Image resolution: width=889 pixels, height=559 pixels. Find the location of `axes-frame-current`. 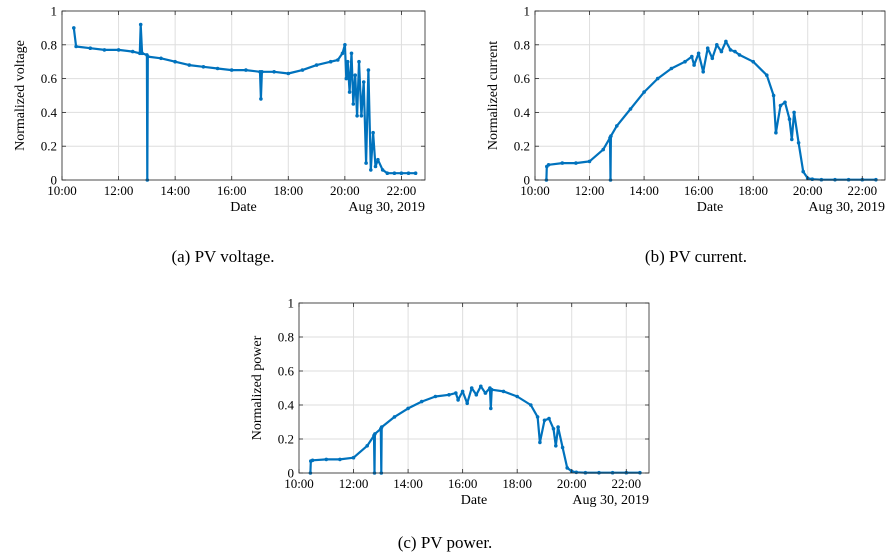

axes-frame-current is located at coordinates (710, 95).